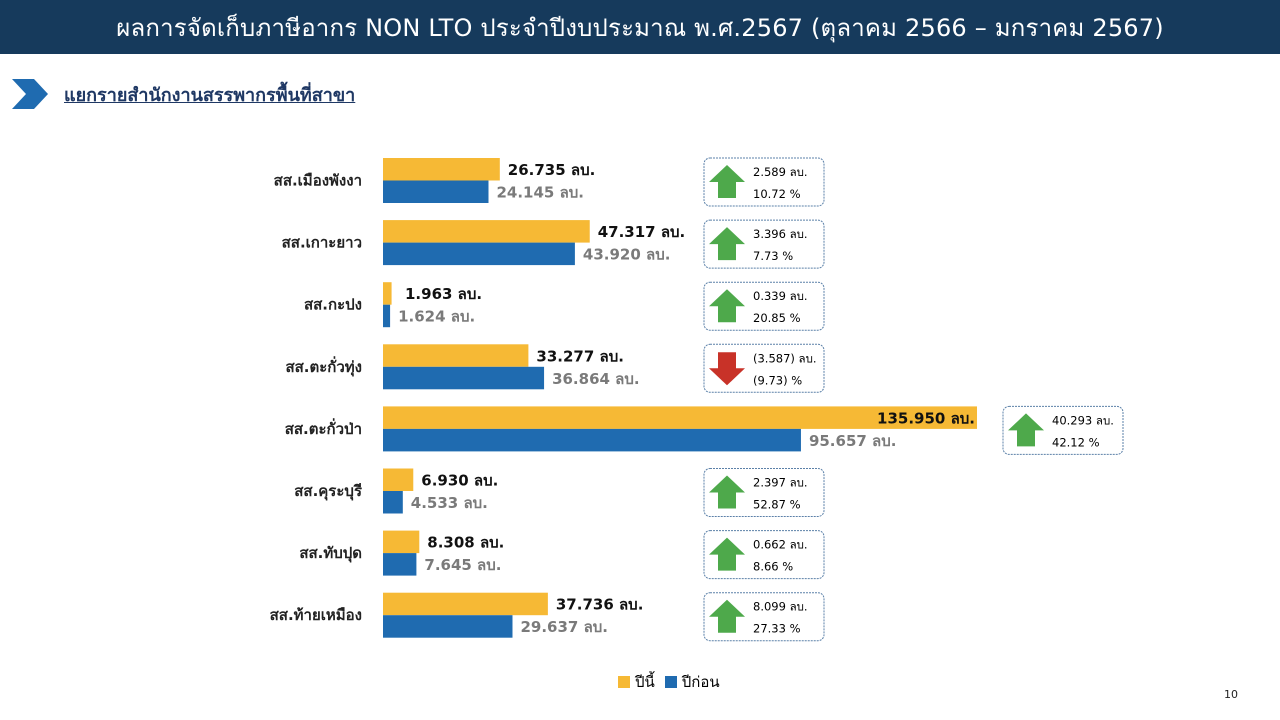 This screenshot has height=720, width=1280. Describe the element at coordinates (328, 491) in the screenshot. I see `category-label: สส.คุระบุรี` at that location.